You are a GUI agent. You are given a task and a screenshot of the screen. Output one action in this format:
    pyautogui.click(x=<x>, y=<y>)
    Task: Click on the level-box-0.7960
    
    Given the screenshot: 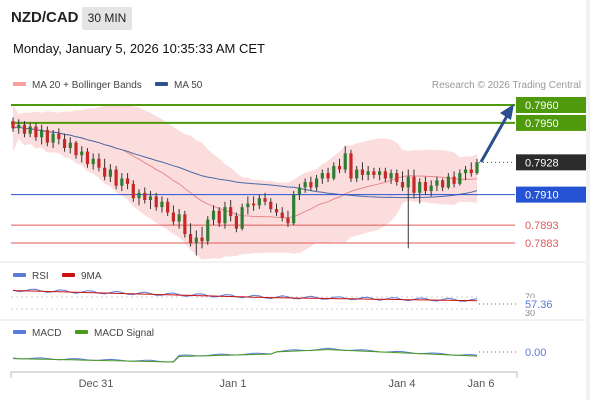 What is the action you would take?
    pyautogui.click(x=551, y=105)
    